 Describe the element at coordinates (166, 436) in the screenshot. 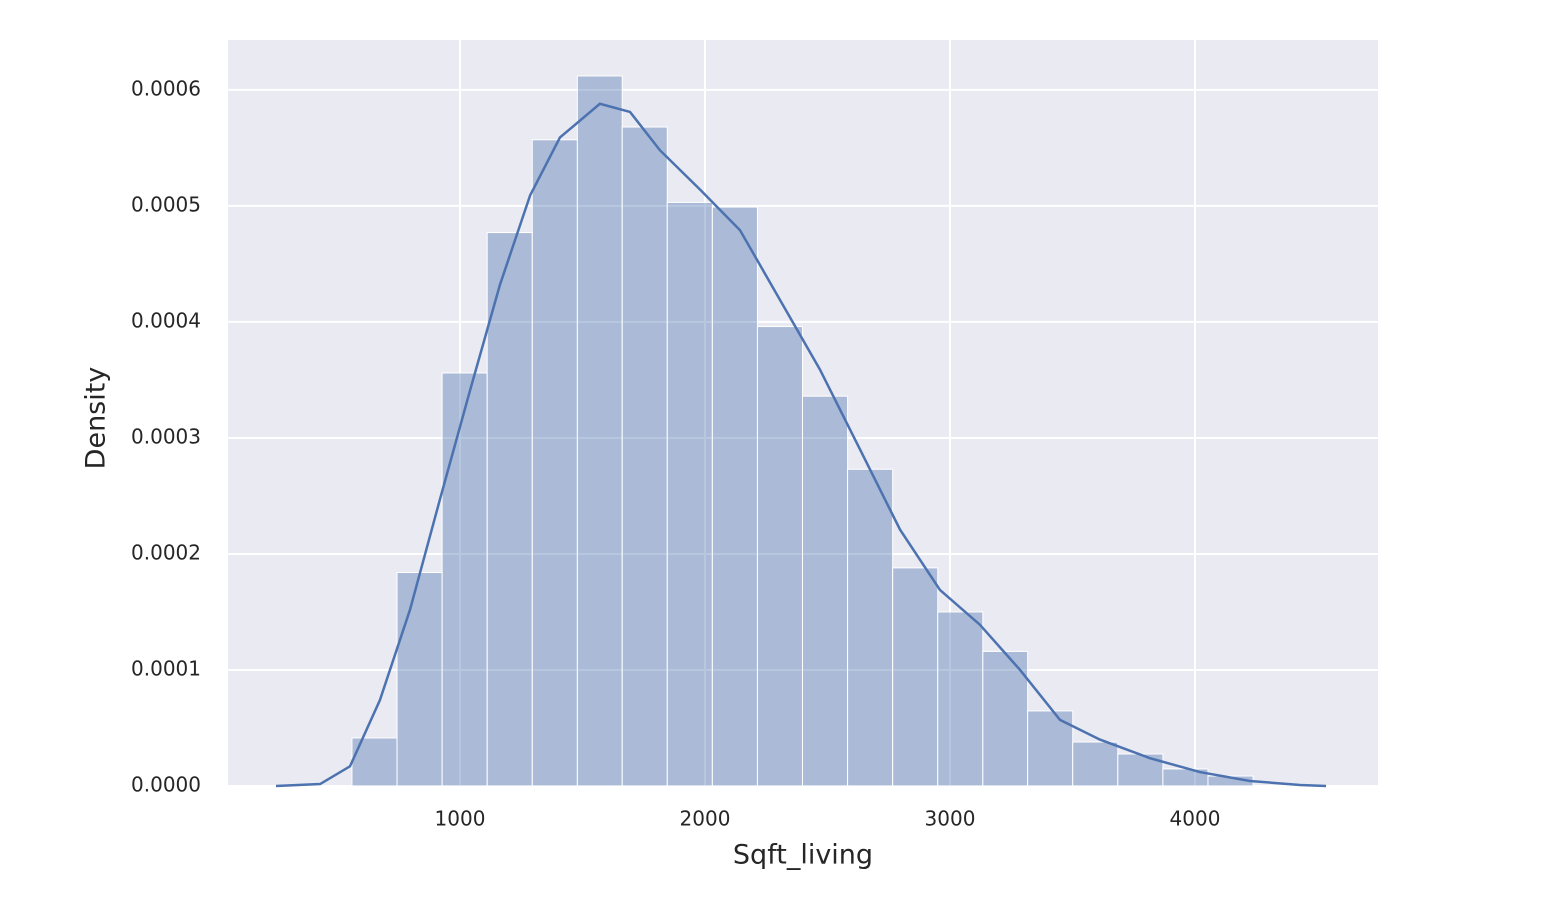

I see `y-tick-label: 0.0003` at that location.